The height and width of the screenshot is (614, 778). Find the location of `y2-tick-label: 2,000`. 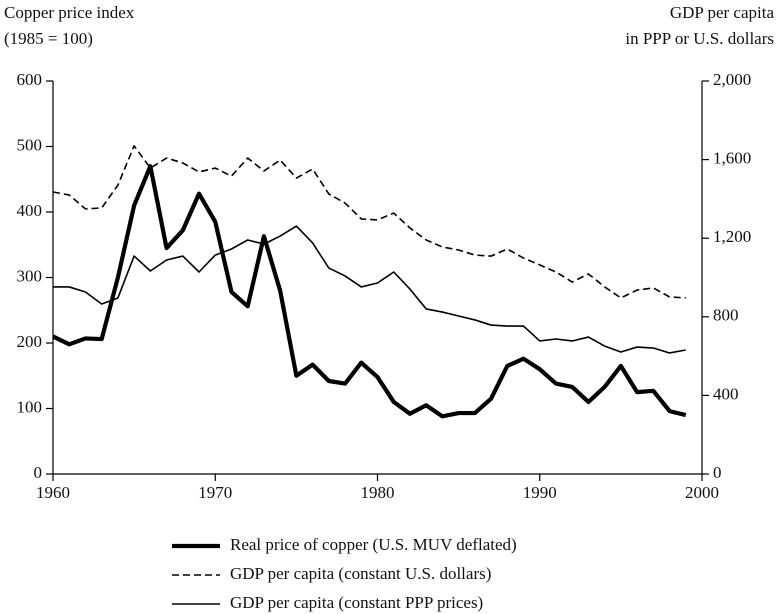

y2-tick-label: 2,000 is located at coordinates (732, 79).